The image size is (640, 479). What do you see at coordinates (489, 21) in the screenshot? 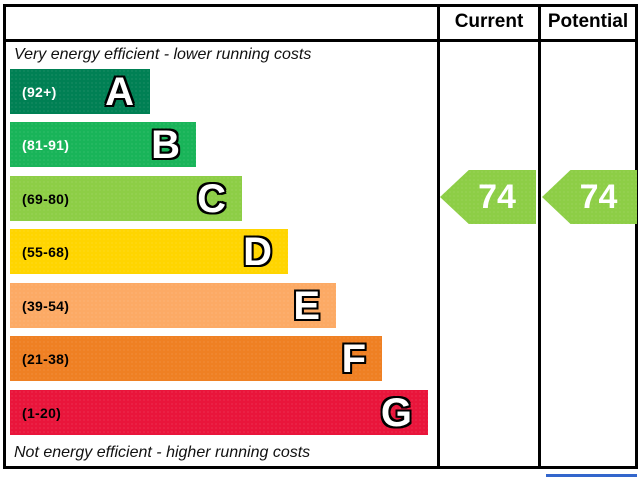
I see `current-column-header: Current` at bounding box center [489, 21].